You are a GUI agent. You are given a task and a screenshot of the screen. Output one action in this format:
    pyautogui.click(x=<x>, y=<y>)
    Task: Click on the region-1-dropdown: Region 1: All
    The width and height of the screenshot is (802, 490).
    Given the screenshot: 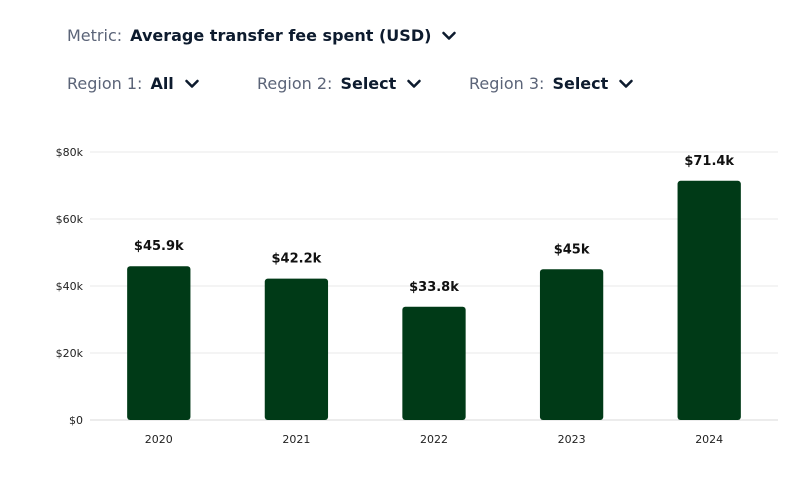 What is the action you would take?
    pyautogui.click(x=133, y=83)
    